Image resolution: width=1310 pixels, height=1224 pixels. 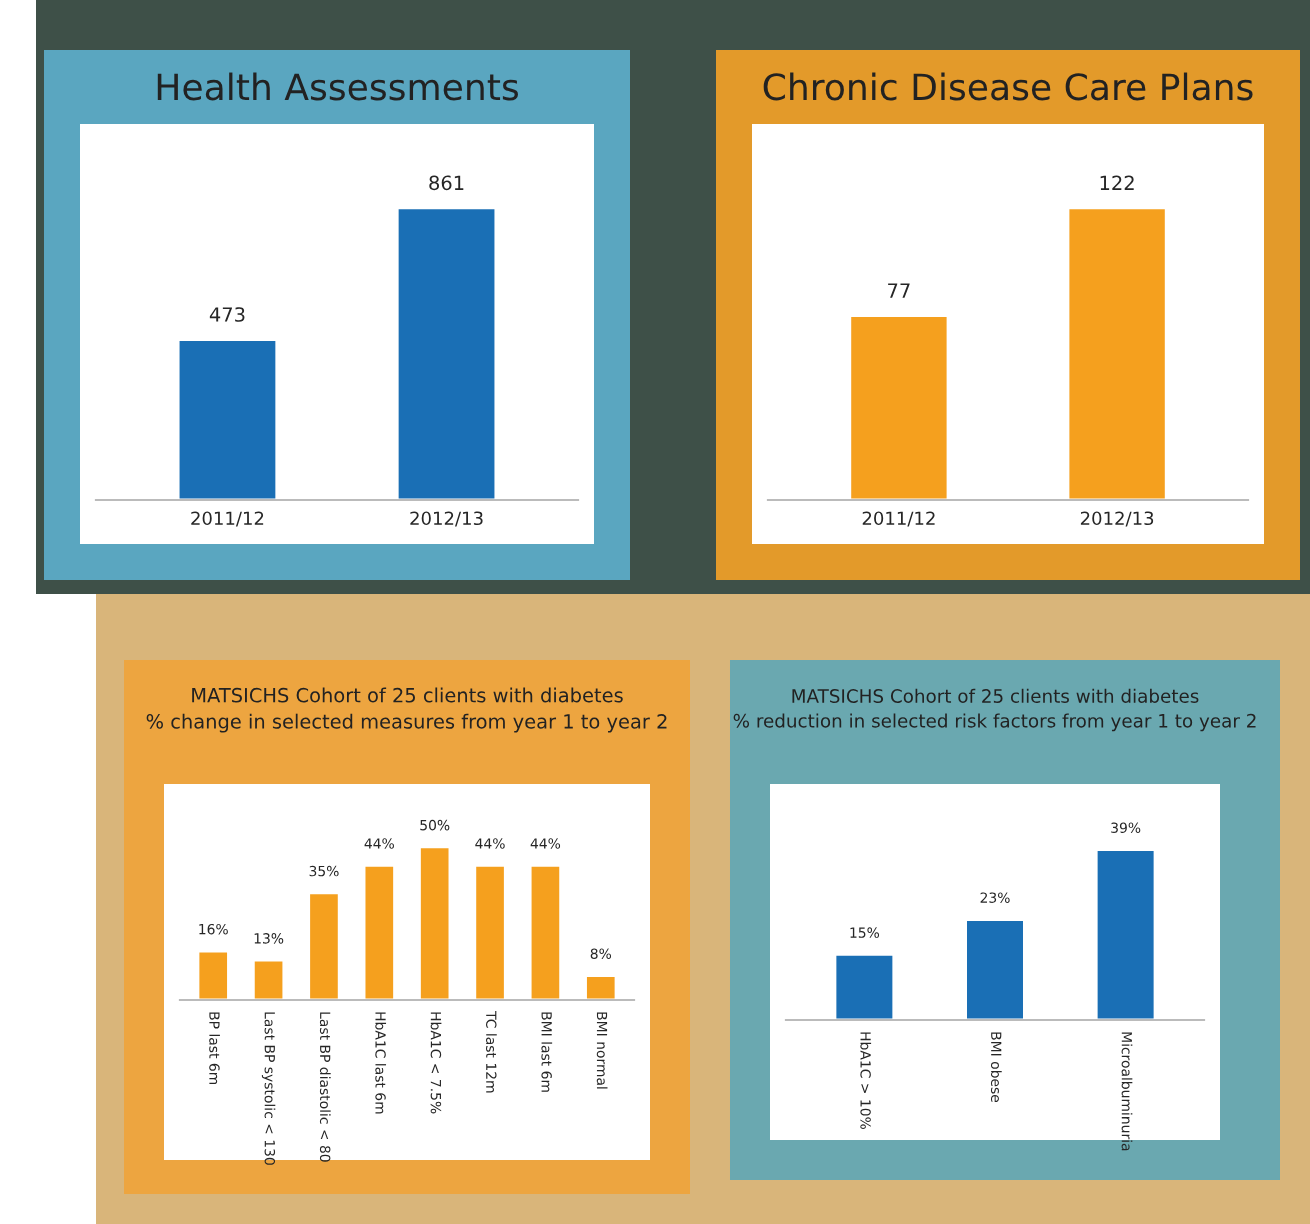 What do you see at coordinates (337, 86) in the screenshot?
I see `chart-title: Health Assessments` at bounding box center [337, 86].